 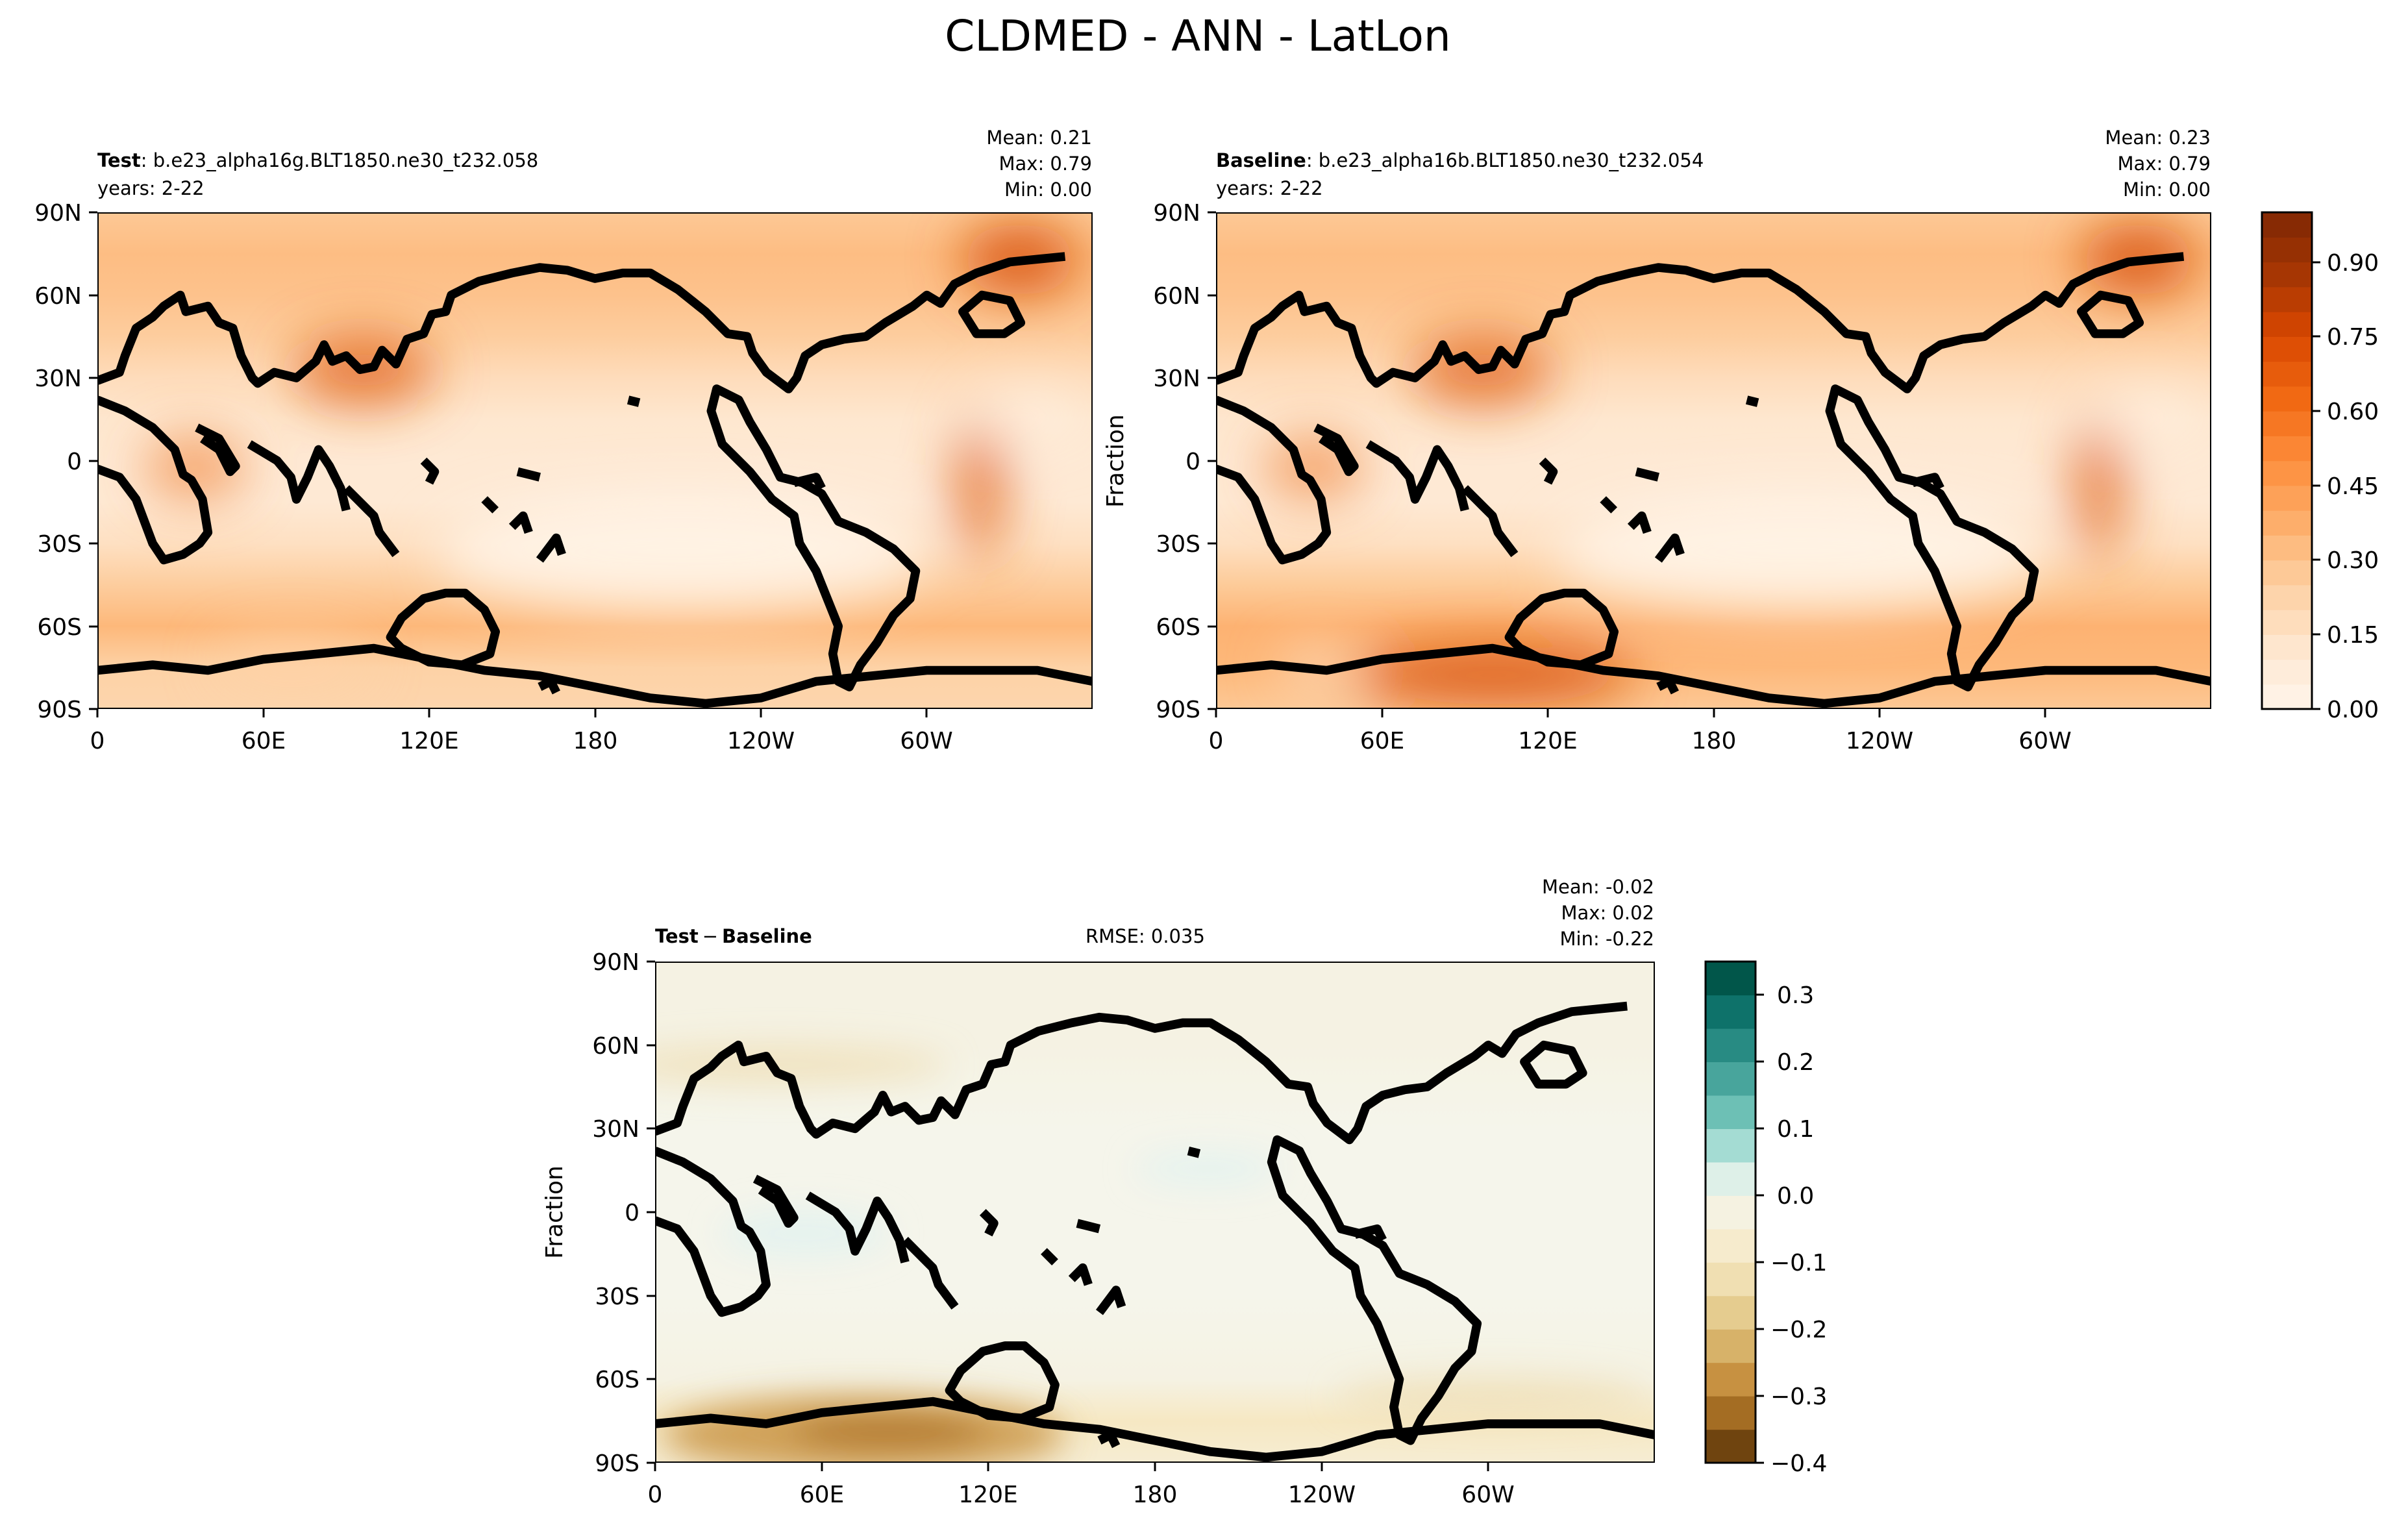 I want to click on bottom-colorbar, so click(x=1731, y=1212).